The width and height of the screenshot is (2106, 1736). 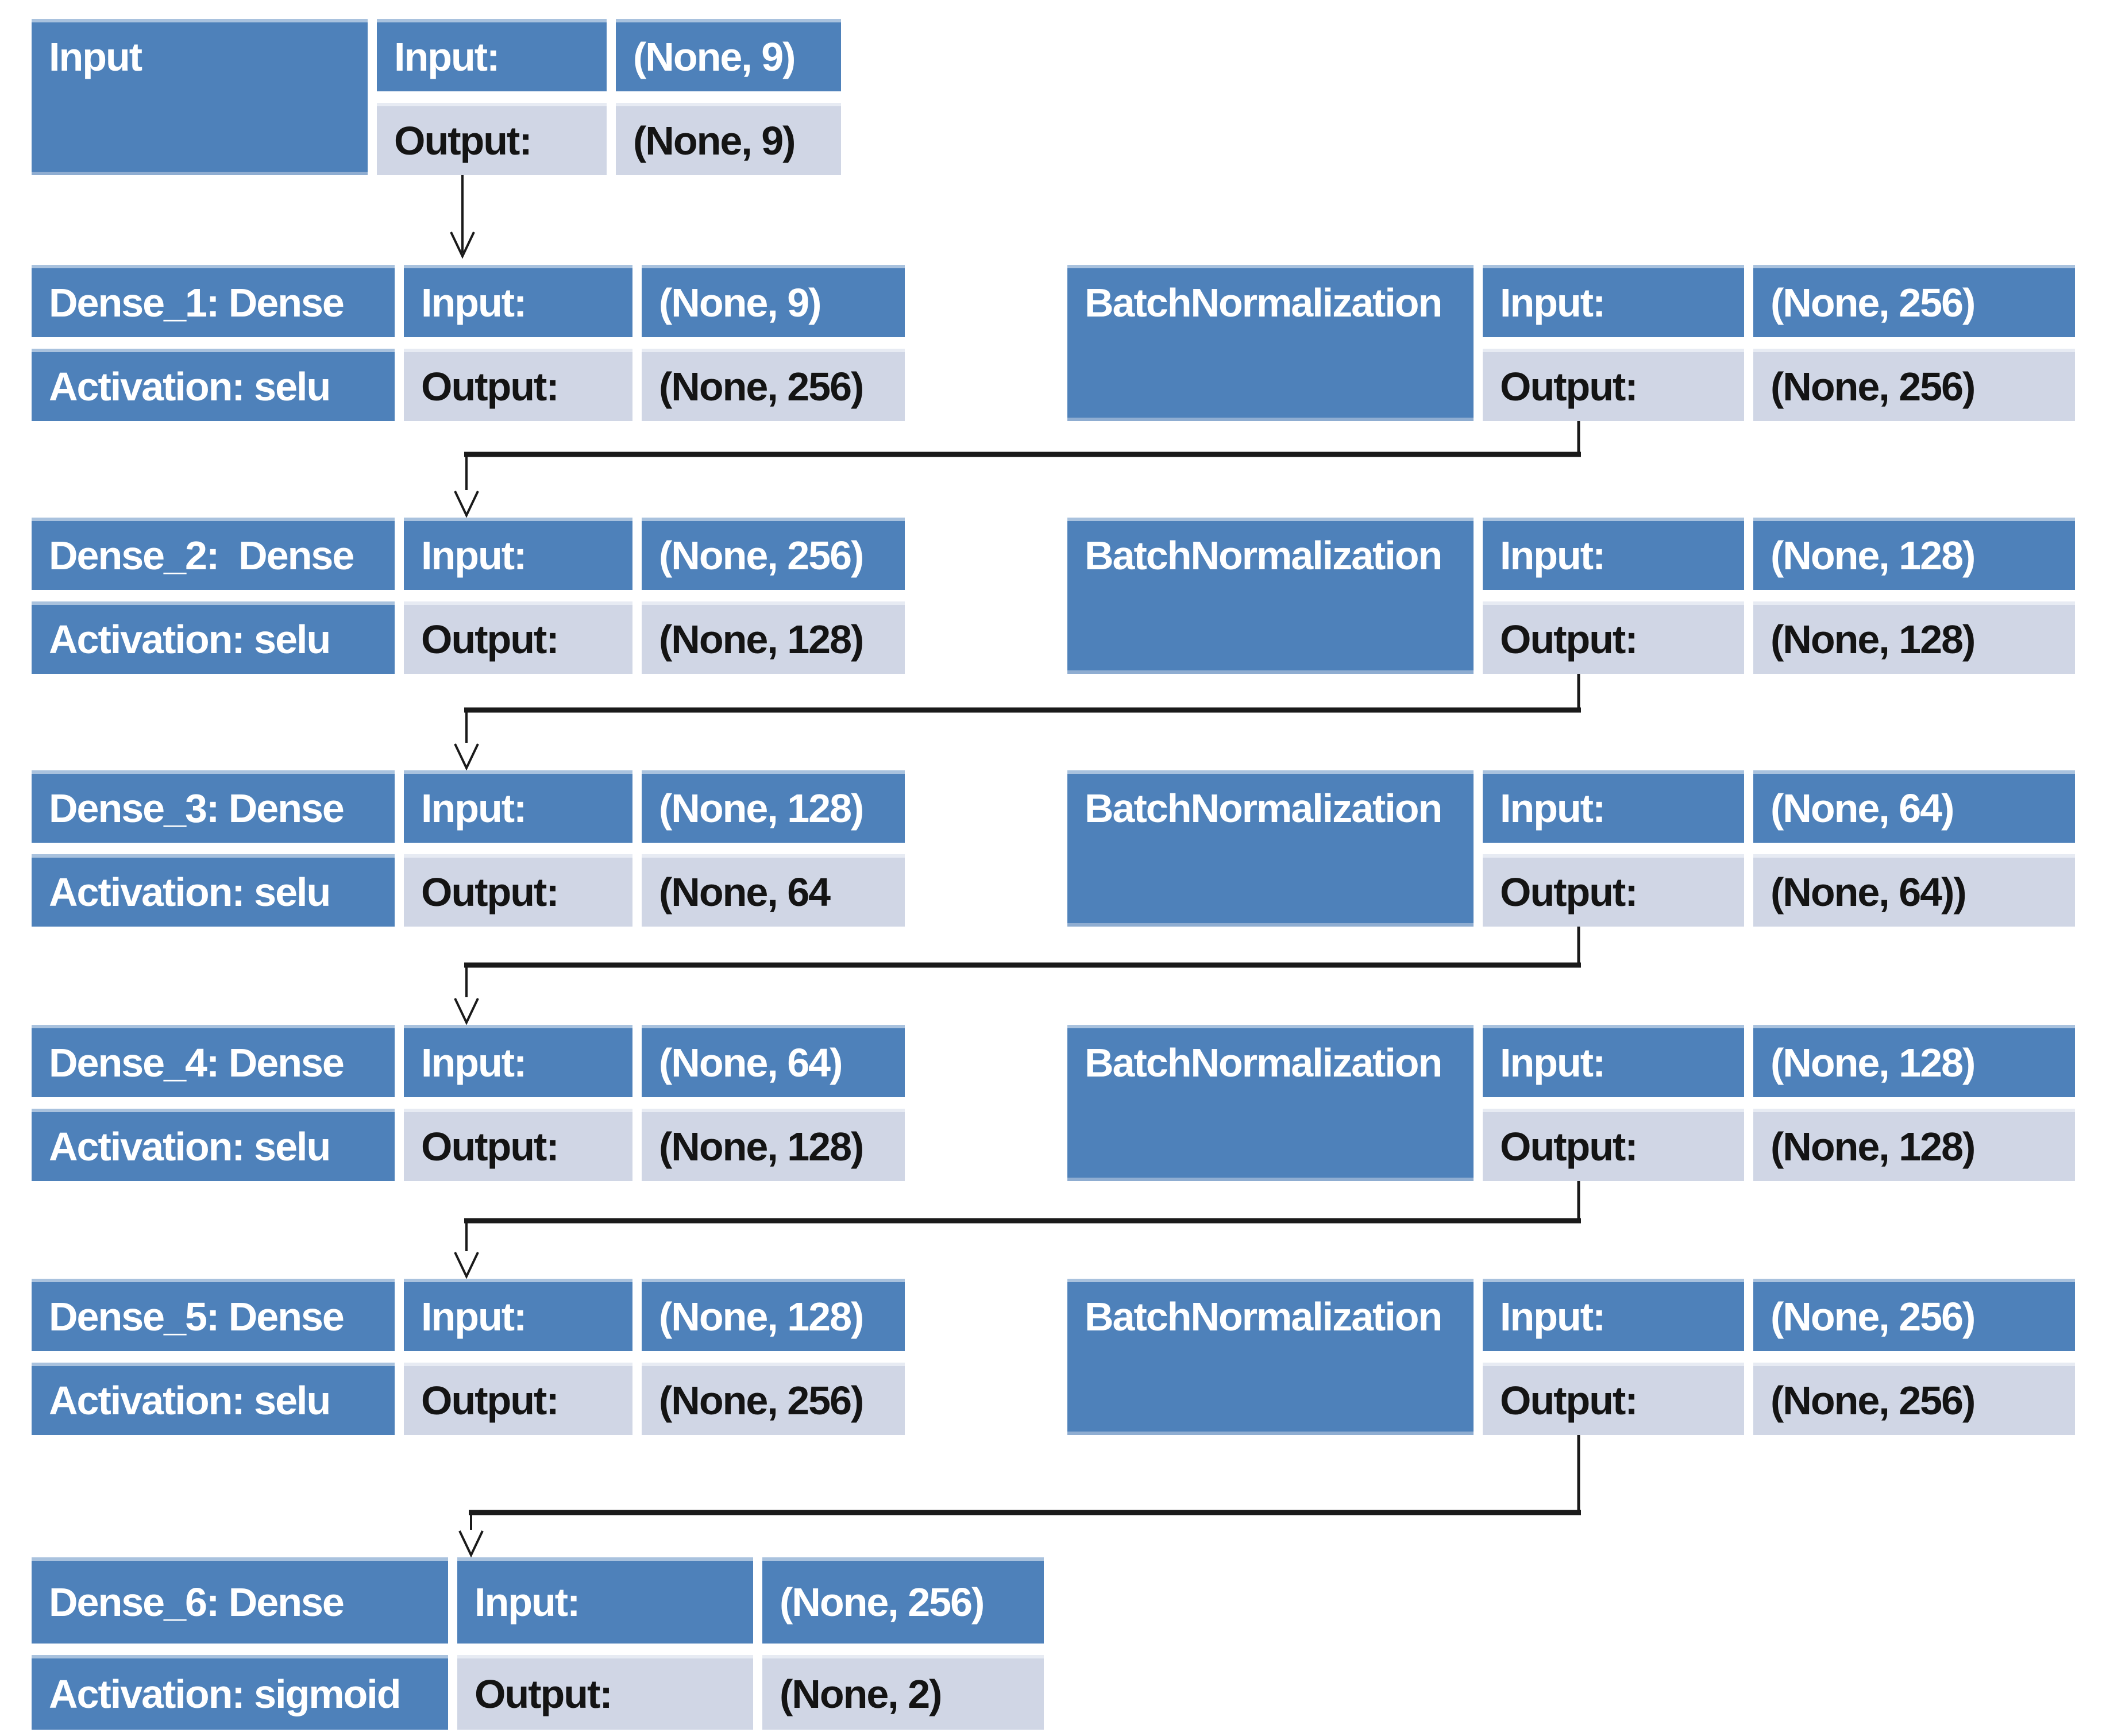 I want to click on layer-name: Dense_4: Dense, so click(x=197, y=1062).